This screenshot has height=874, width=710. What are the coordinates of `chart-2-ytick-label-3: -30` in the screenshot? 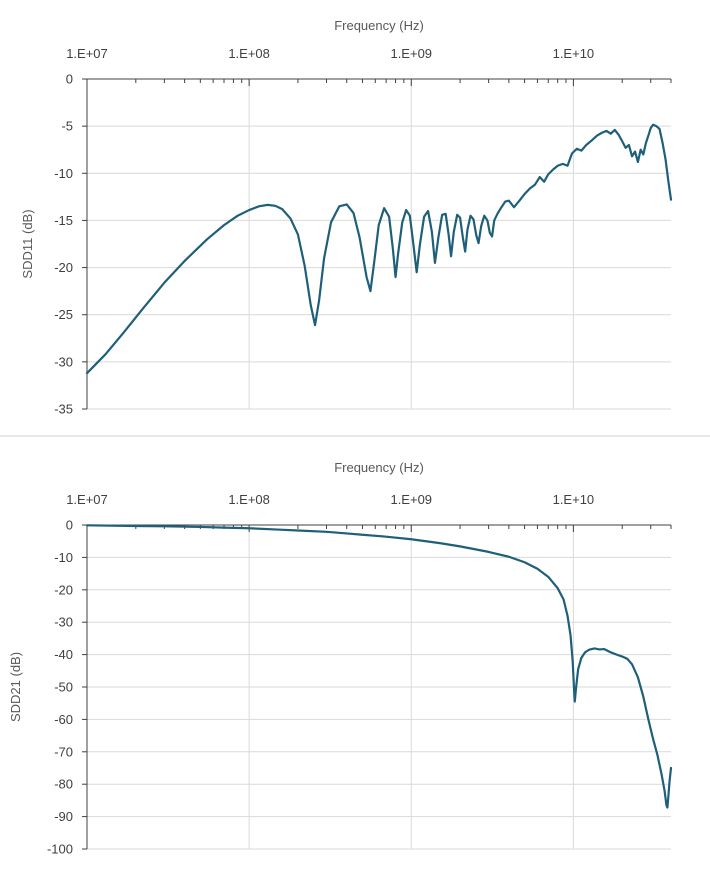 It's located at (63, 622).